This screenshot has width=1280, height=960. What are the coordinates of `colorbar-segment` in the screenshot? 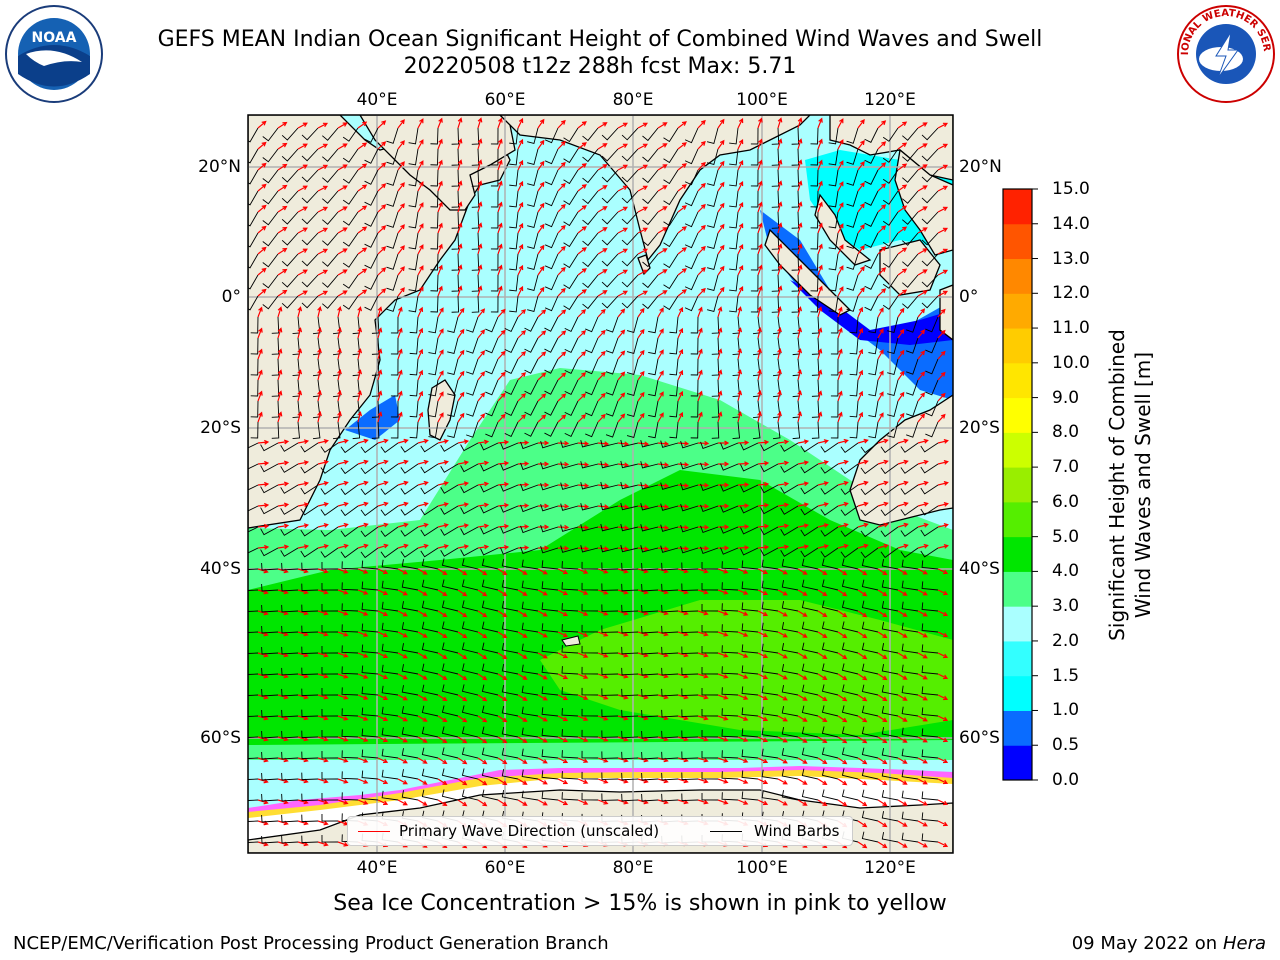 It's located at (1017, 241).